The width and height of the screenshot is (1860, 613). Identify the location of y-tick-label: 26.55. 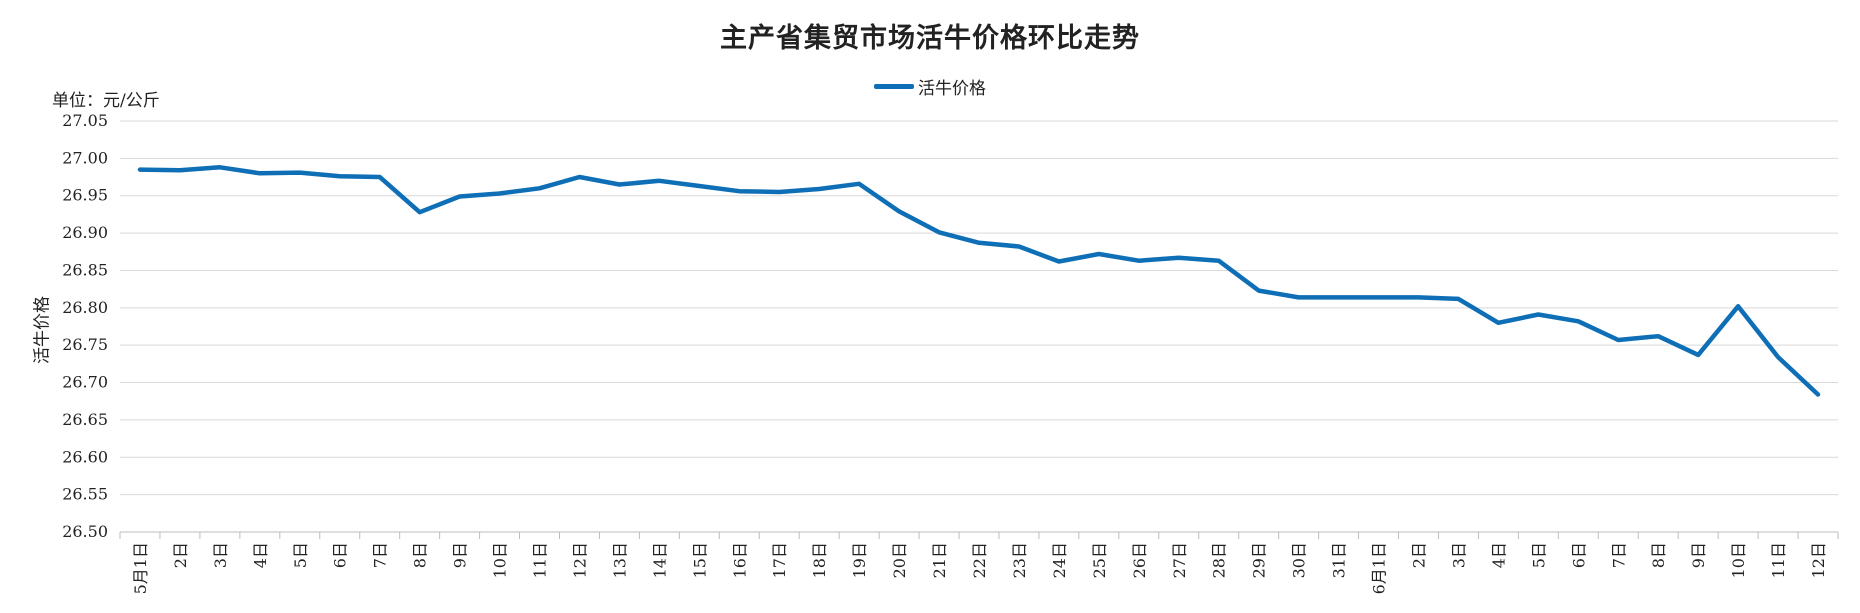
(85, 494).